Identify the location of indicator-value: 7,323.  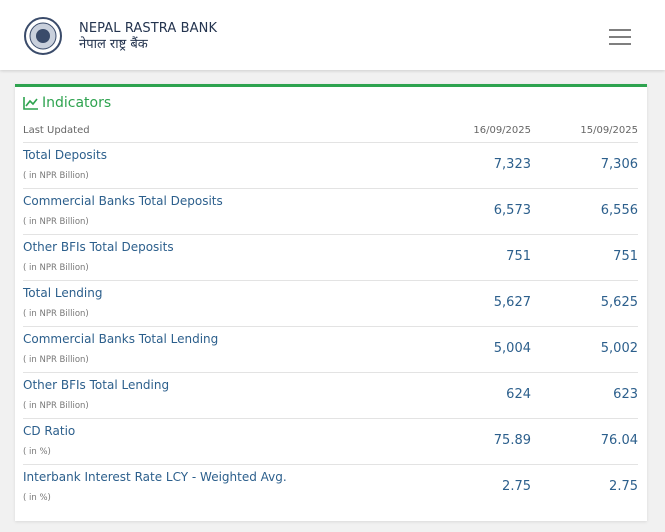
(512, 164).